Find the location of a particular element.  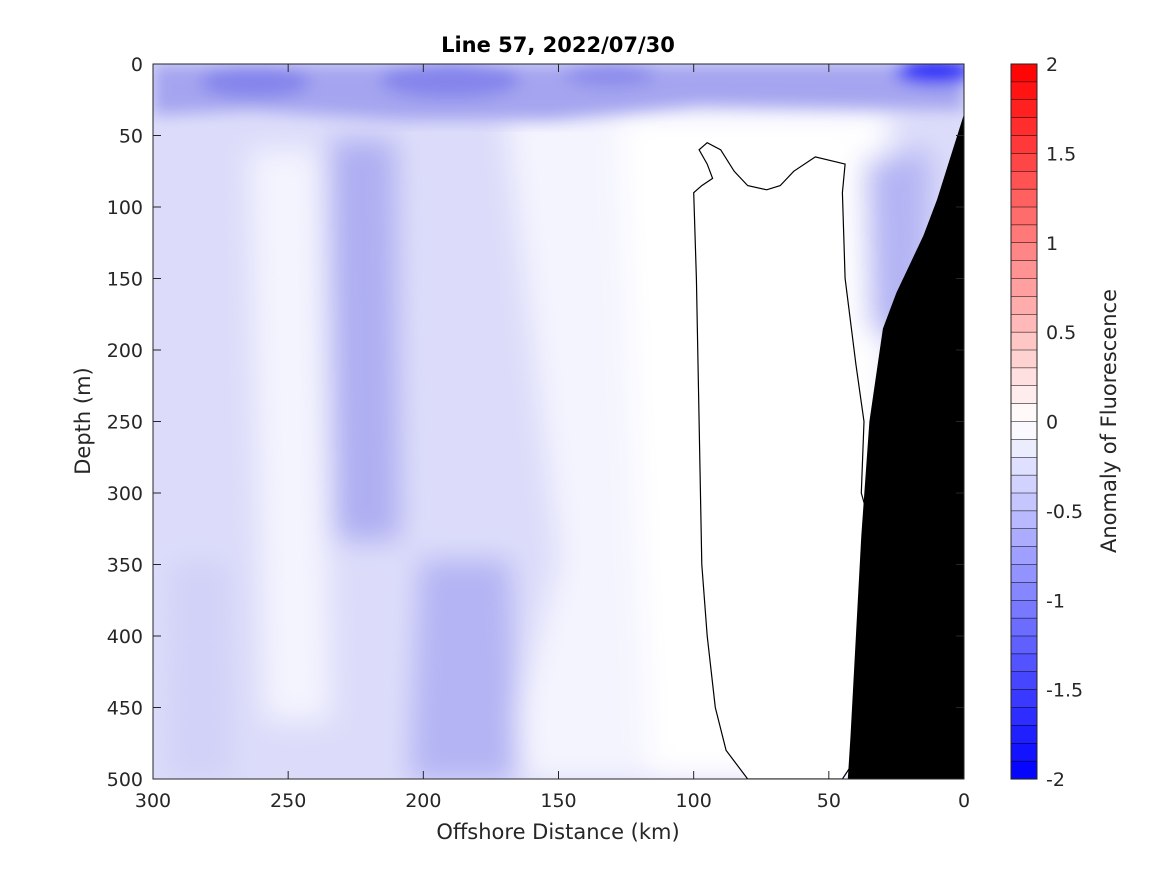

y-tick-label: 0 is located at coordinates (137, 65).